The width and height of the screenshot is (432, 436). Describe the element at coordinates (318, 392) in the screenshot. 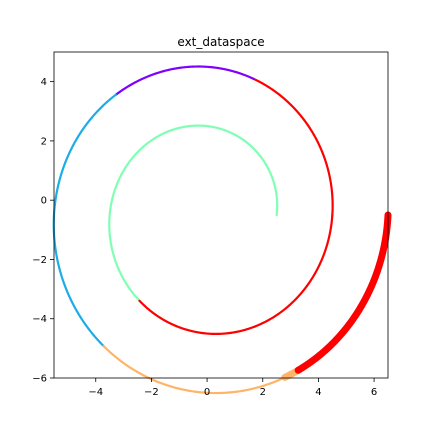

I see `x-tick-label: 4` at that location.